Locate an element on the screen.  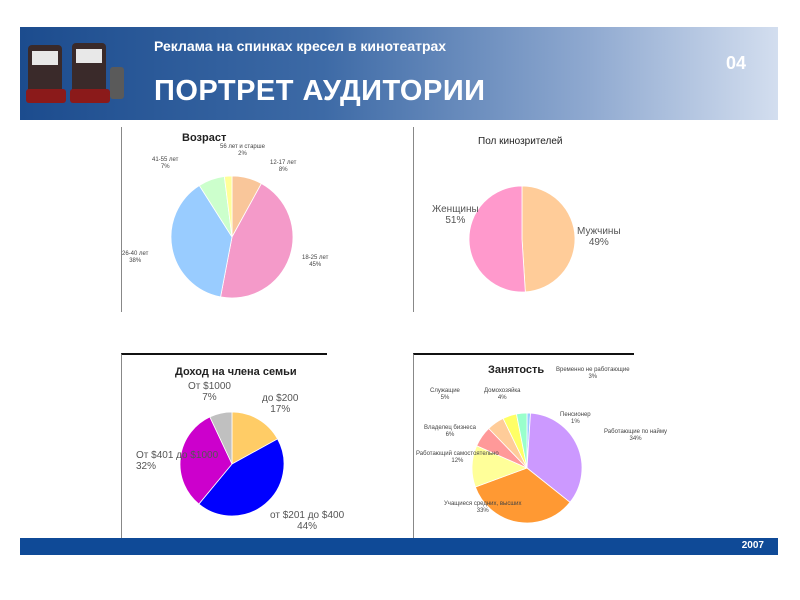
employment-pie-svg is located at coordinates (527, 468).